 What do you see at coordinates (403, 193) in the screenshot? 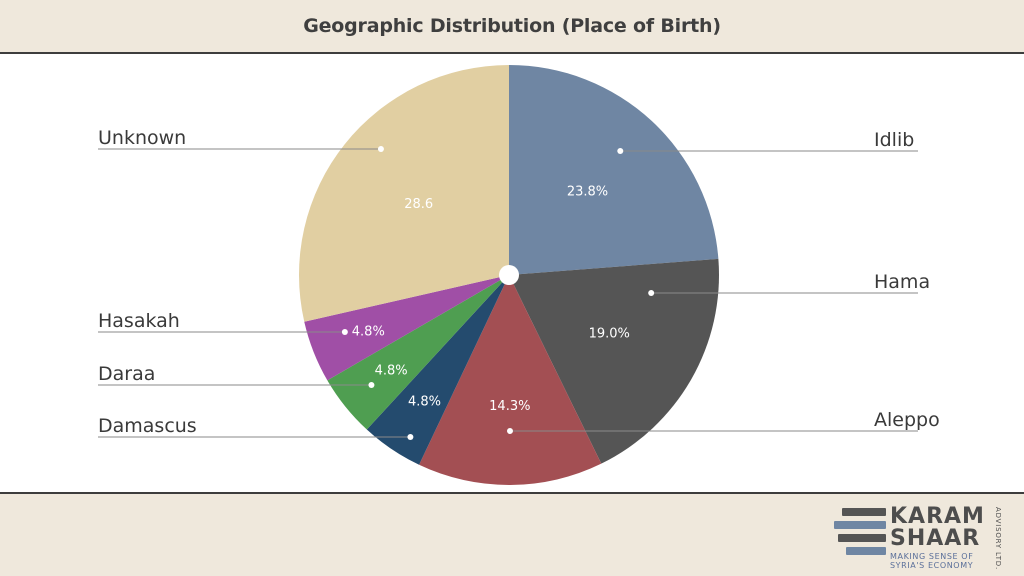
I see `pie-slice-unknown` at bounding box center [403, 193].